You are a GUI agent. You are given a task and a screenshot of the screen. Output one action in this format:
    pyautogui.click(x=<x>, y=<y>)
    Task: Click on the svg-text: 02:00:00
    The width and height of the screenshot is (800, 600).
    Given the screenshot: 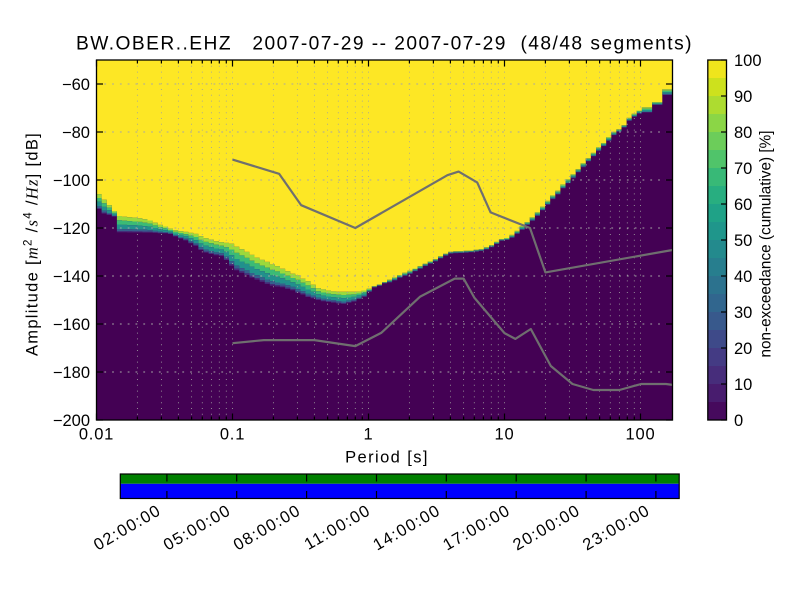 What is the action you would take?
    pyautogui.click(x=128, y=527)
    